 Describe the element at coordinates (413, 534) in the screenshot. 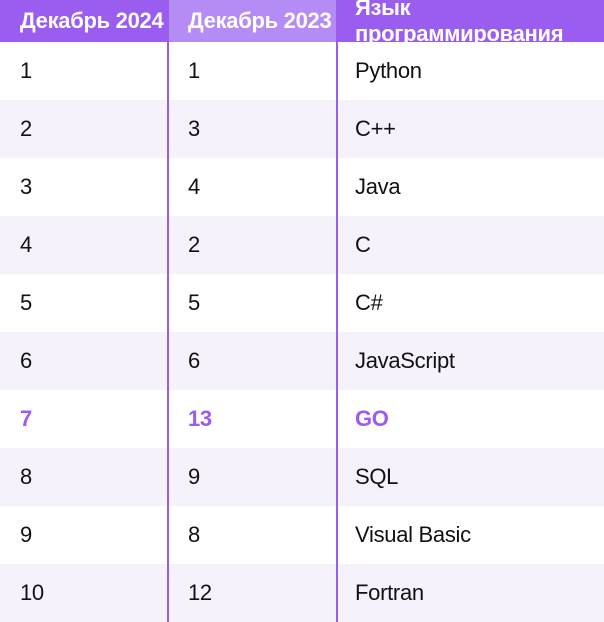

I see `language-cell: Visual Basic` at that location.